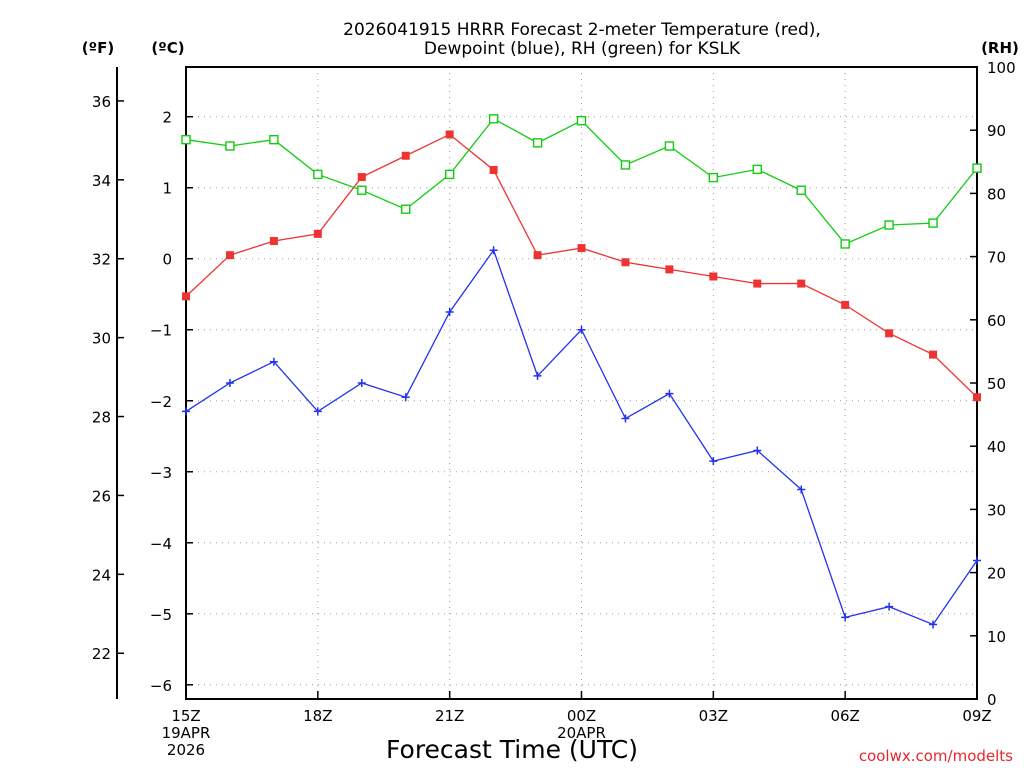  I want to click on rh-unit-label: (RH), so click(1000, 48).